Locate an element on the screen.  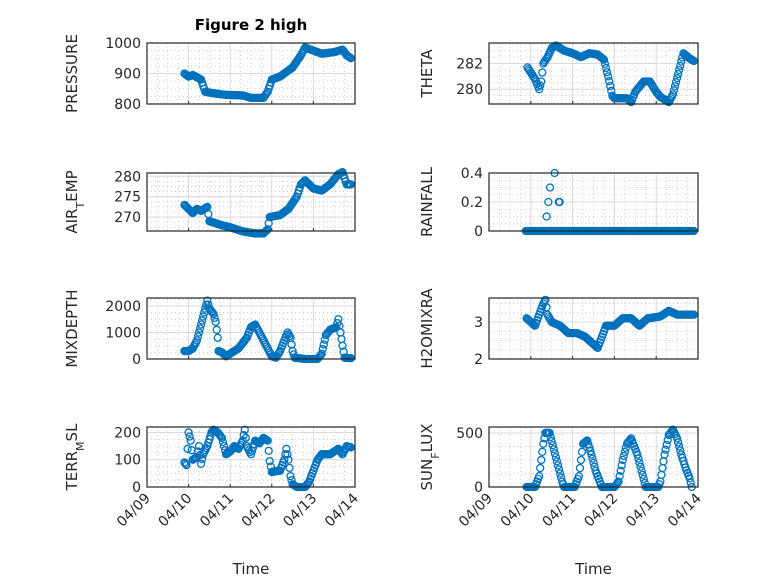
y-label-subscript: F is located at coordinates (435, 455).